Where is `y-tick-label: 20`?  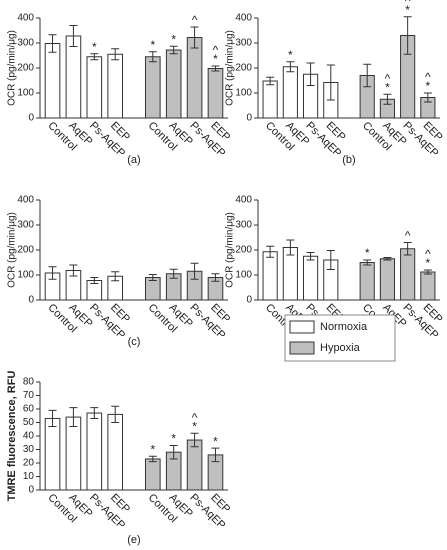
y-tick-label: 20 is located at coordinates (29, 463).